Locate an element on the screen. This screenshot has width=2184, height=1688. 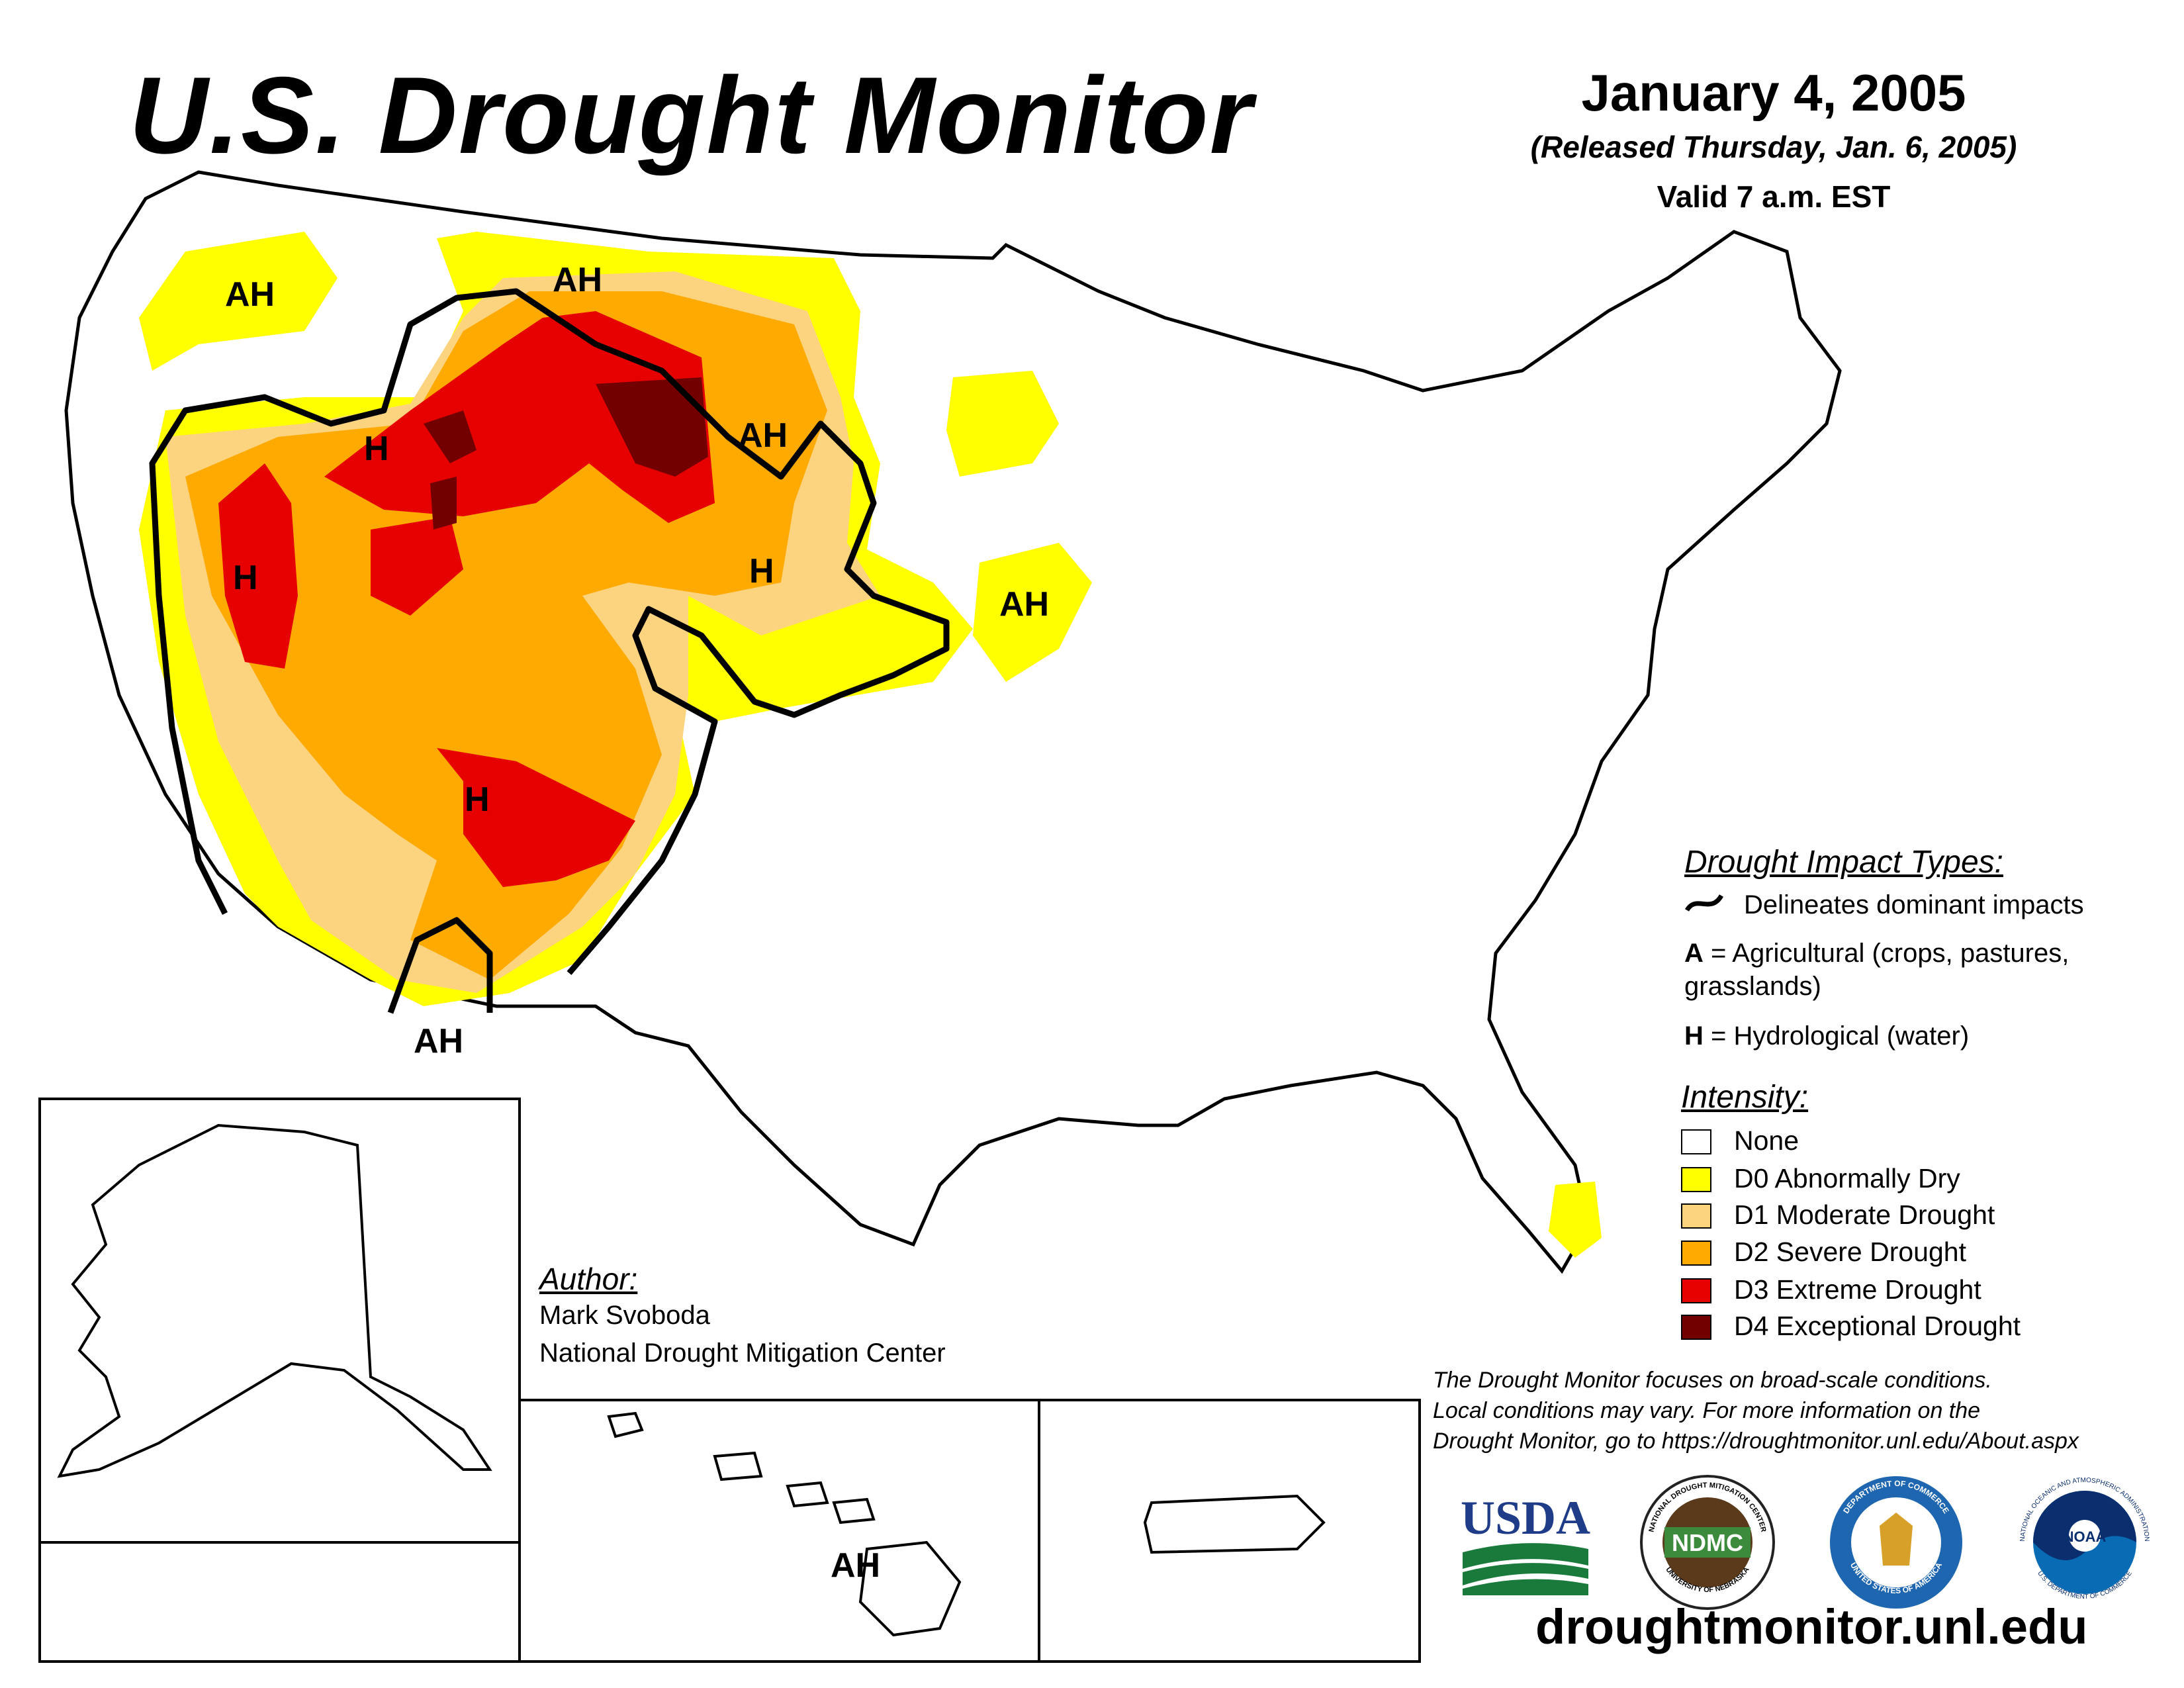
hawaii-islands is located at coordinates (741, 1467).